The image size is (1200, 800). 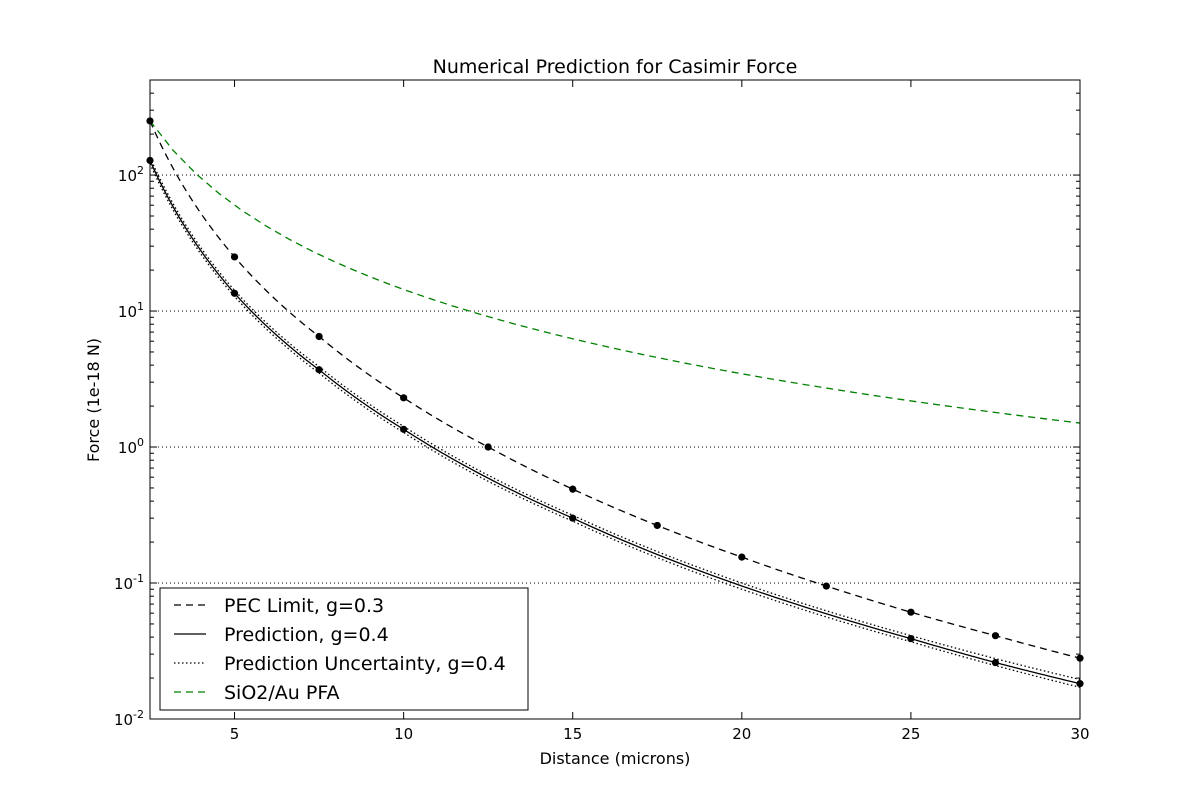 I want to click on x-tick-label: 10, so click(x=403, y=734).